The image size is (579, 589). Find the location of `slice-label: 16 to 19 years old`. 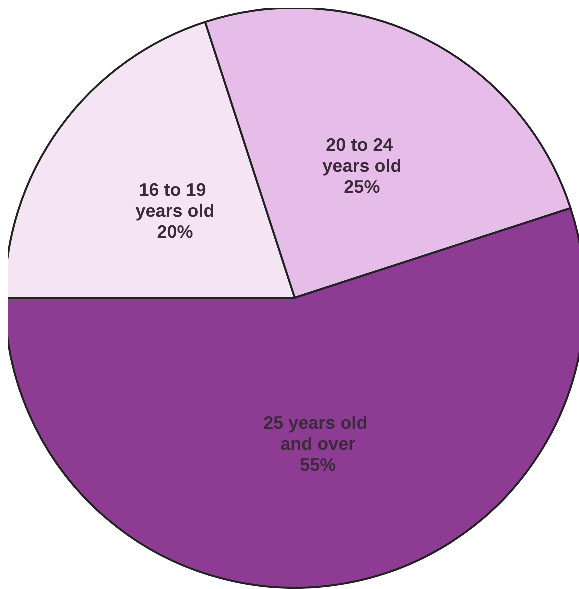

slice-label: 16 to 19 years old is located at coordinates (175, 201).